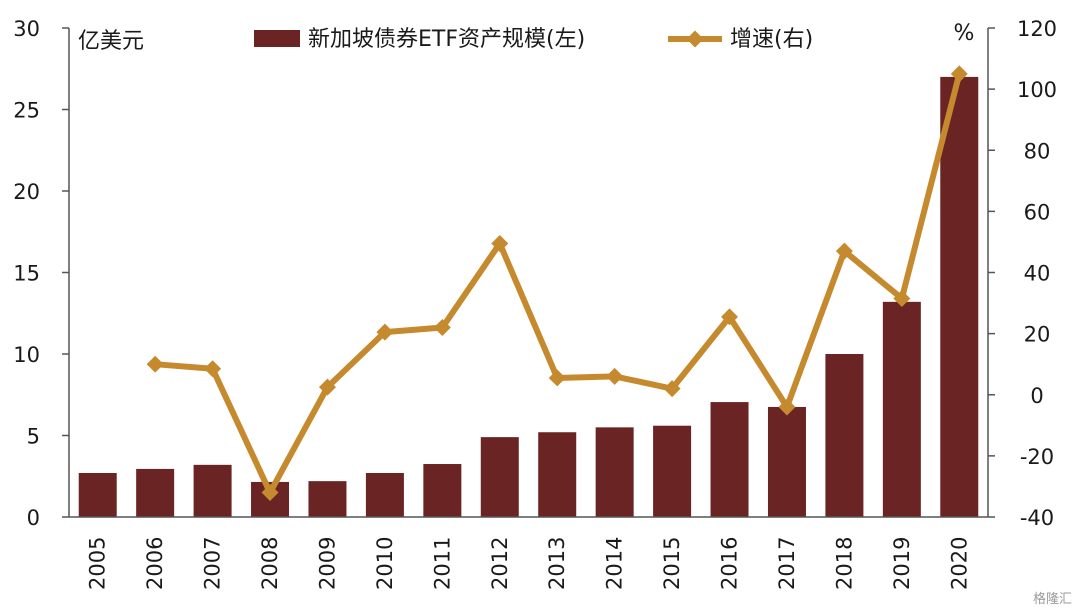  What do you see at coordinates (902, 563) in the screenshot?
I see `x-tick-label-2019: 2019` at bounding box center [902, 563].